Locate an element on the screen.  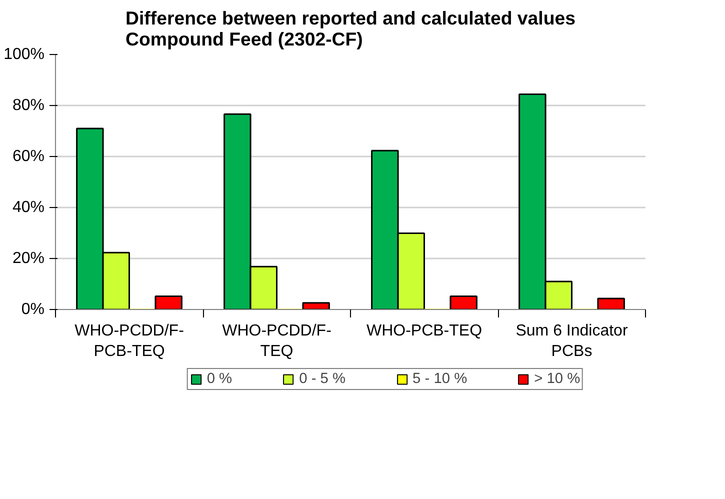
chart-title: Difference between reported and calculated values Compound Feed (2302-CF) is located at coordinates (351, 29).